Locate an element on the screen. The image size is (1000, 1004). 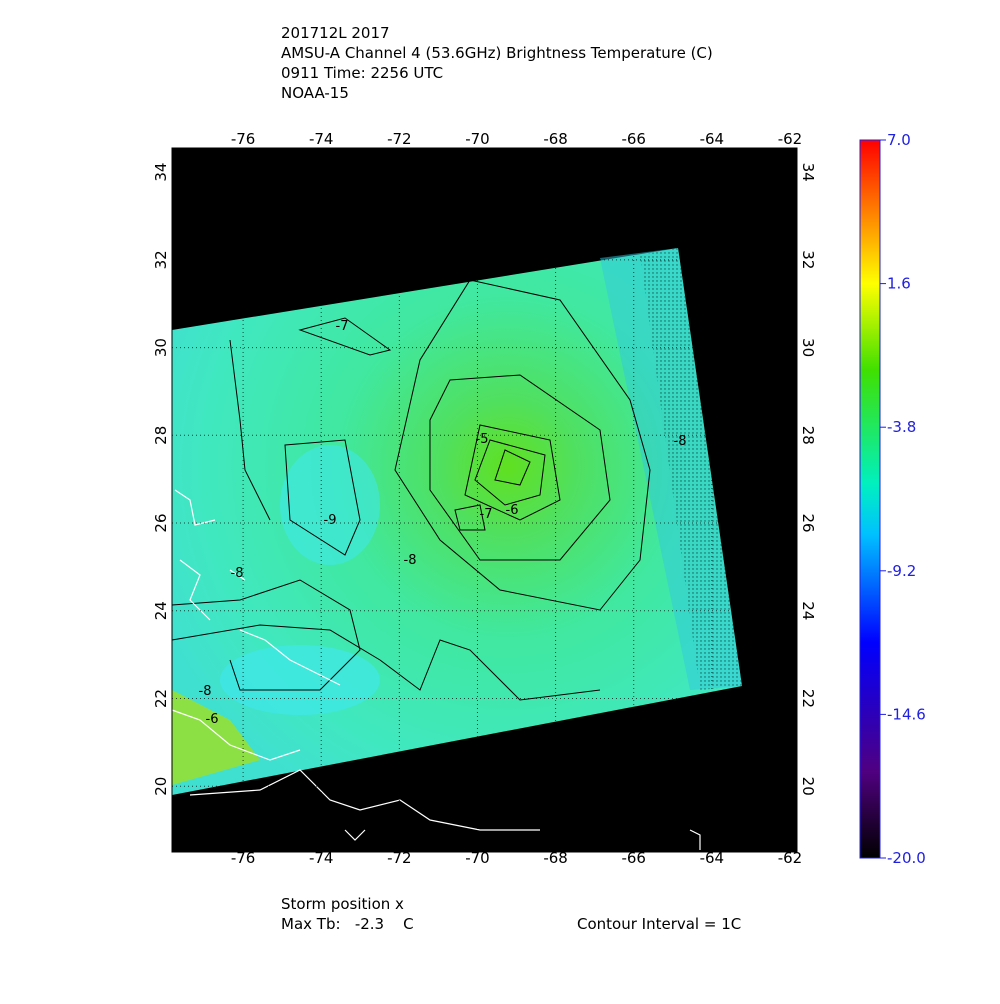
header-line: 201712L 2017 is located at coordinates (335, 33).